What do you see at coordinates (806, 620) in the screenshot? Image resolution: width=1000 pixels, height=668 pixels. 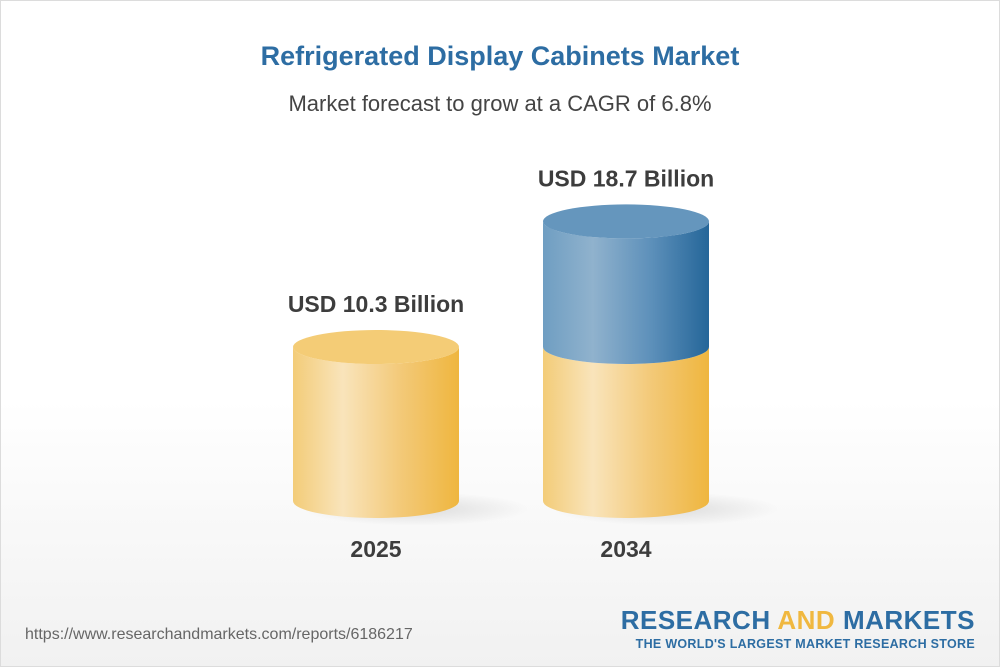 I see `logo-text-and: AND` at bounding box center [806, 620].